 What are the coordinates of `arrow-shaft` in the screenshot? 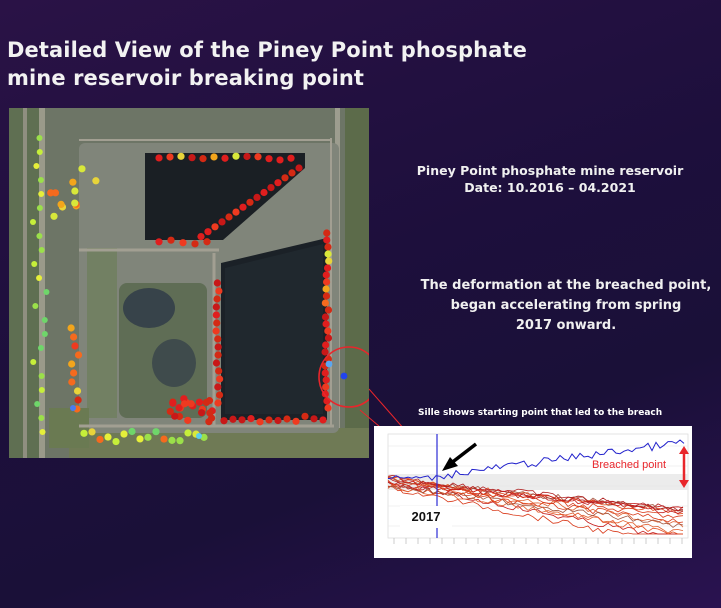 It's located at (463, 454).